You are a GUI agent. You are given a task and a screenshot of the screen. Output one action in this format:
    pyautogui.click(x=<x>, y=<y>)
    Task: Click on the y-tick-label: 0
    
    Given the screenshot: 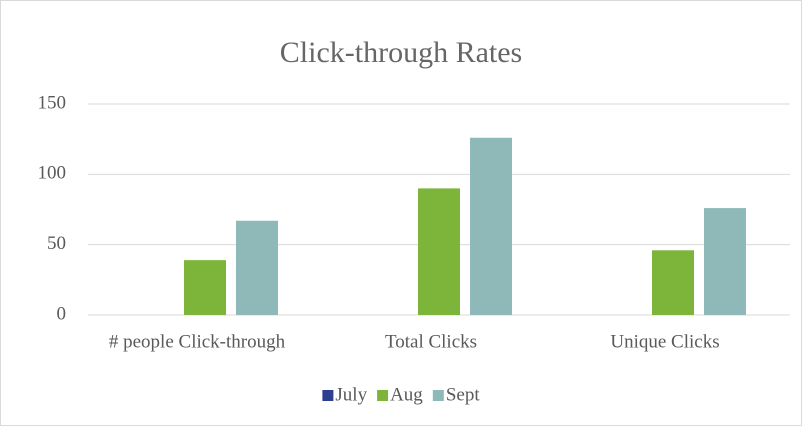 What is the action you would take?
    pyautogui.click(x=62, y=313)
    